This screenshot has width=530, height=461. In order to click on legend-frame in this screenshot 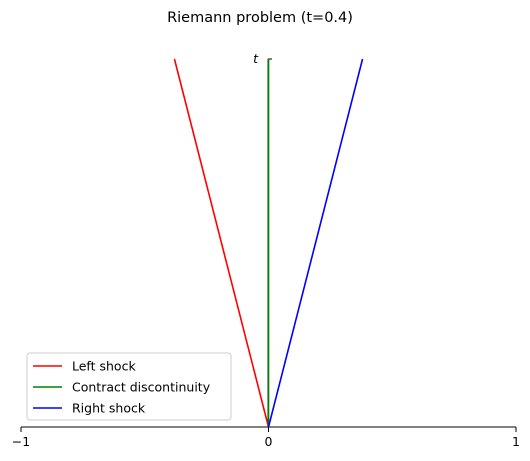, I will do `click(129, 386)`.